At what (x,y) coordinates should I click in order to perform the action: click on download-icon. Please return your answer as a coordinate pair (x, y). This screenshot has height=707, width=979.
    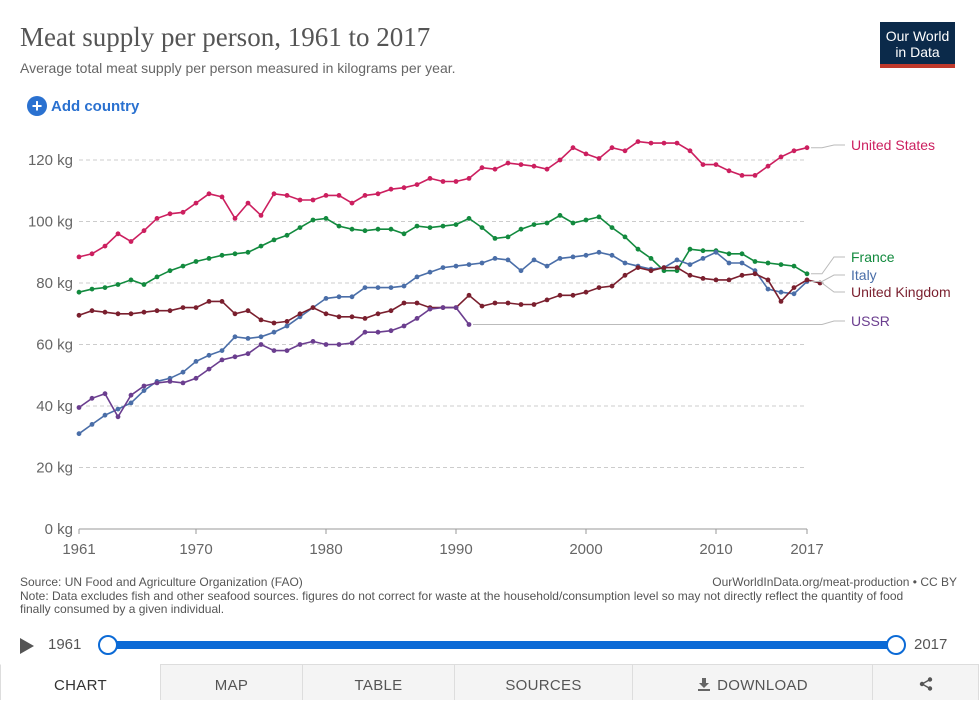
    Looking at the image, I should click on (704, 684).